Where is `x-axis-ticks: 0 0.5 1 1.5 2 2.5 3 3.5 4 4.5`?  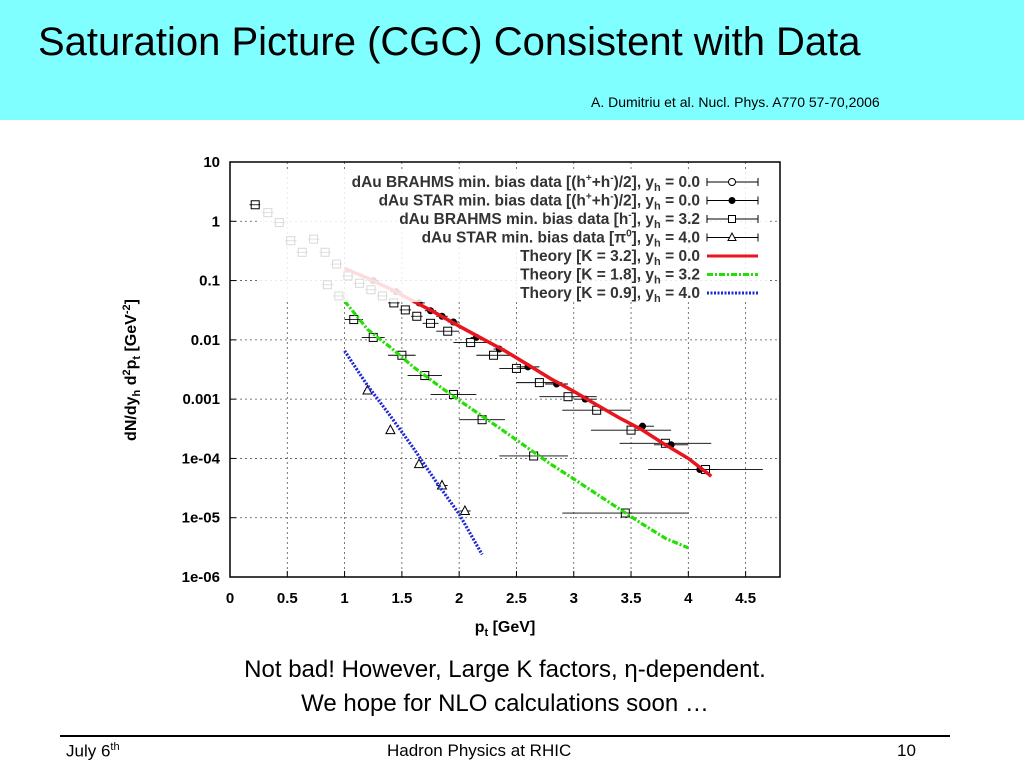 x-axis-ticks: 0 0.5 1 1.5 2 2.5 3 3.5 4 4.5 is located at coordinates (491, 589).